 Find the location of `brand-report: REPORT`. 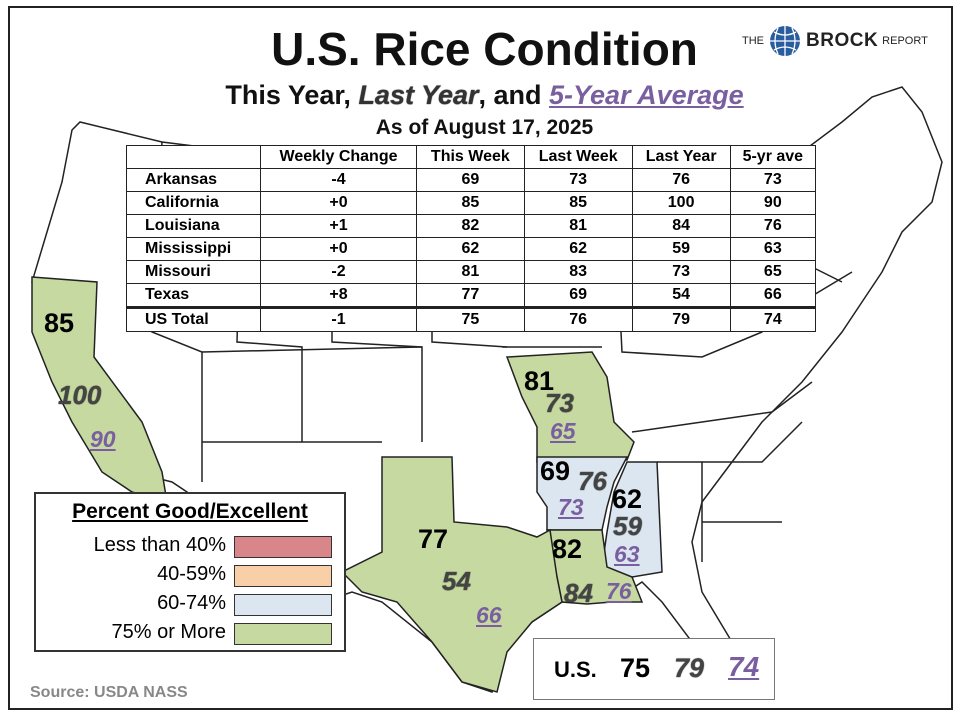

brand-report: REPORT is located at coordinates (905, 41).